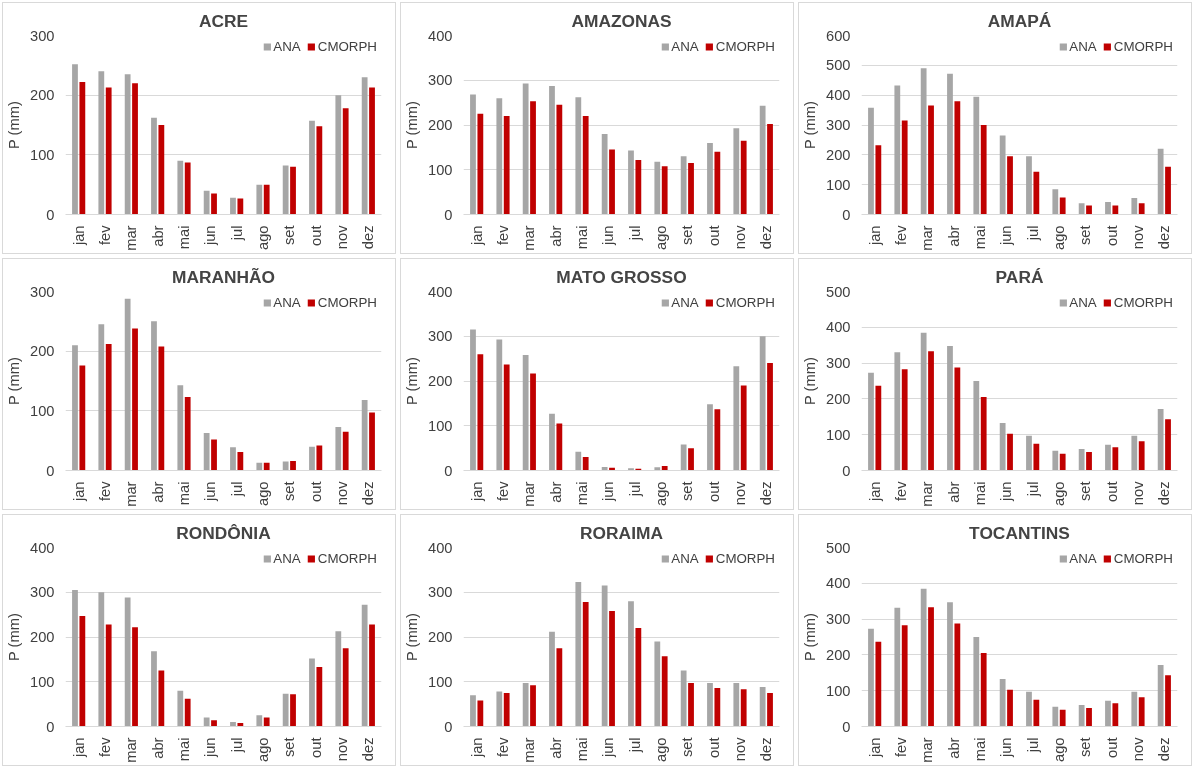 The height and width of the screenshot is (769, 1195). What do you see at coordinates (1019, 532) in the screenshot?
I see `chart-title: TOCANTINS` at bounding box center [1019, 532].